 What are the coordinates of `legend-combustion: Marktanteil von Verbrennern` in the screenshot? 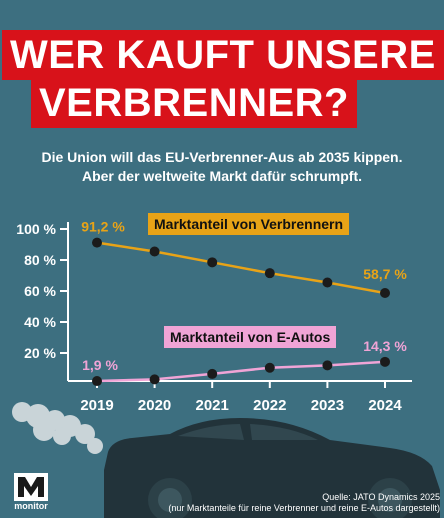 It's located at (249, 224).